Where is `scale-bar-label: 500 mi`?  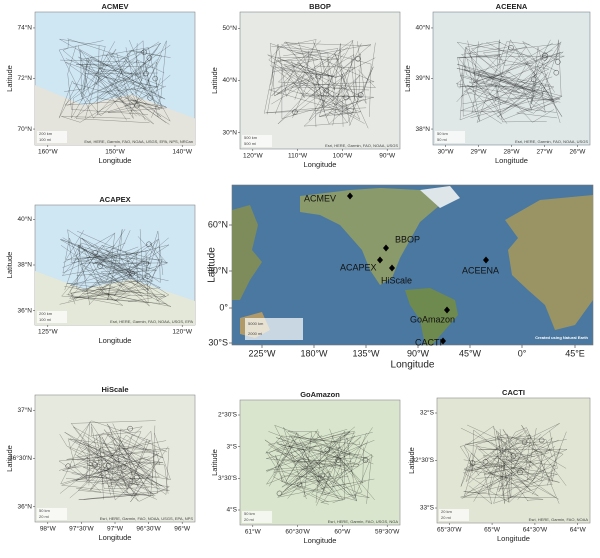 scale-bar-label: 500 mi is located at coordinates (250, 143).